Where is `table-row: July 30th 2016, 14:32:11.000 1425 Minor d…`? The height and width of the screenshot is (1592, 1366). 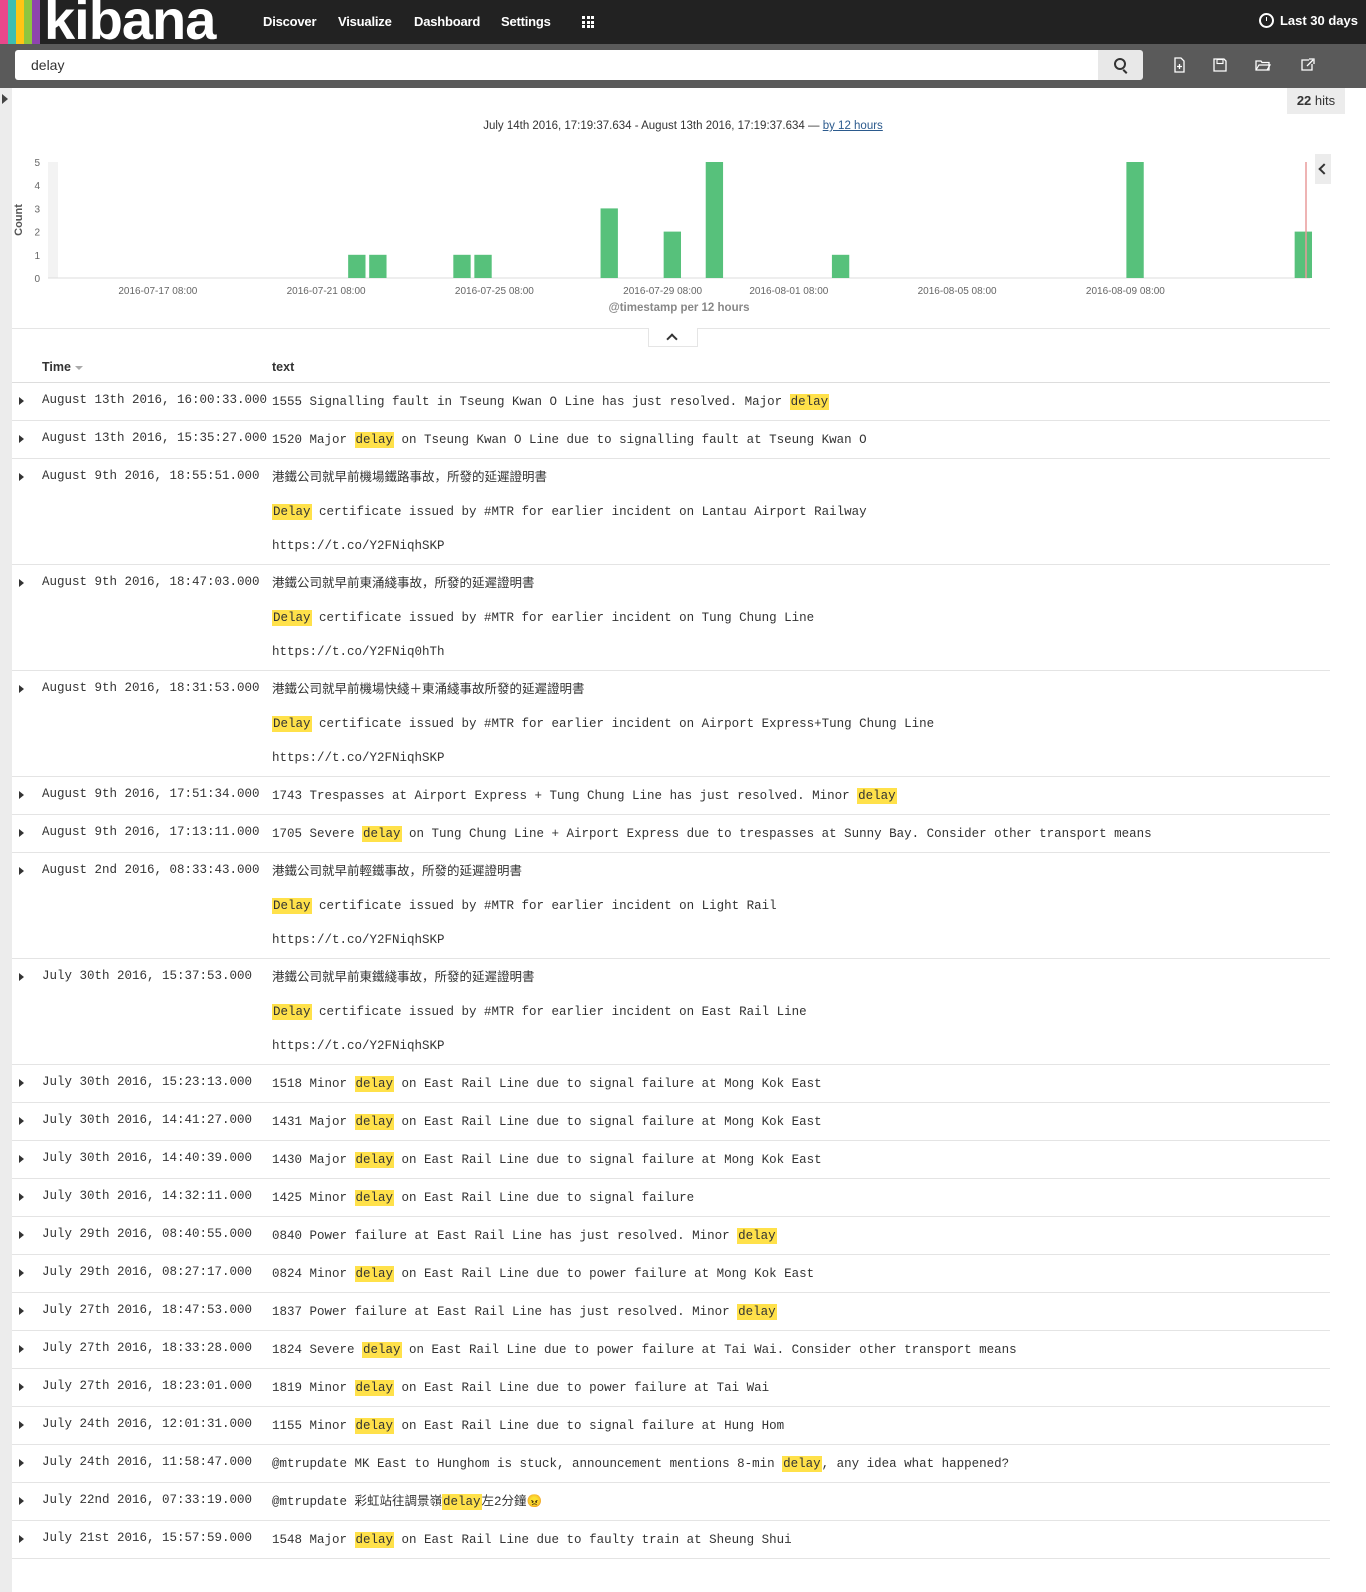
table-row: July 30th 2016, 14:32:11.000 1425 Minor d… is located at coordinates (671, 1198).